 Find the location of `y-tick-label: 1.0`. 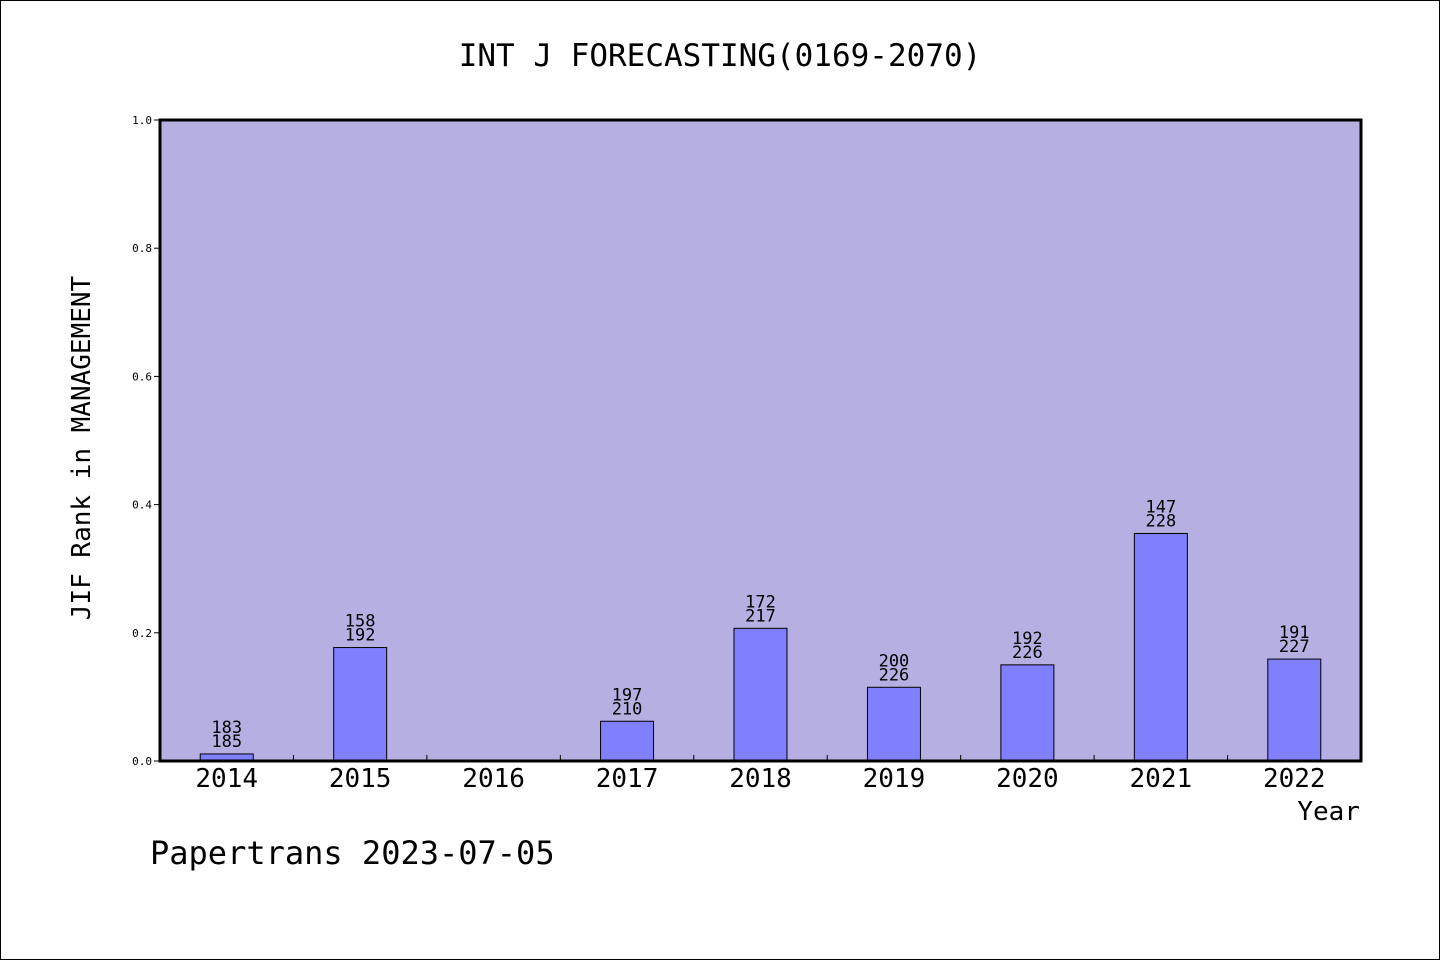

y-tick-label: 1.0 is located at coordinates (142, 120).